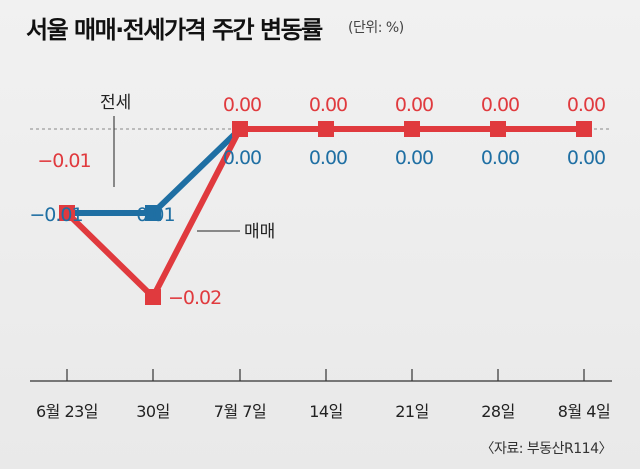  I want to click on jeonse-label-5: 0.00, so click(500, 158).